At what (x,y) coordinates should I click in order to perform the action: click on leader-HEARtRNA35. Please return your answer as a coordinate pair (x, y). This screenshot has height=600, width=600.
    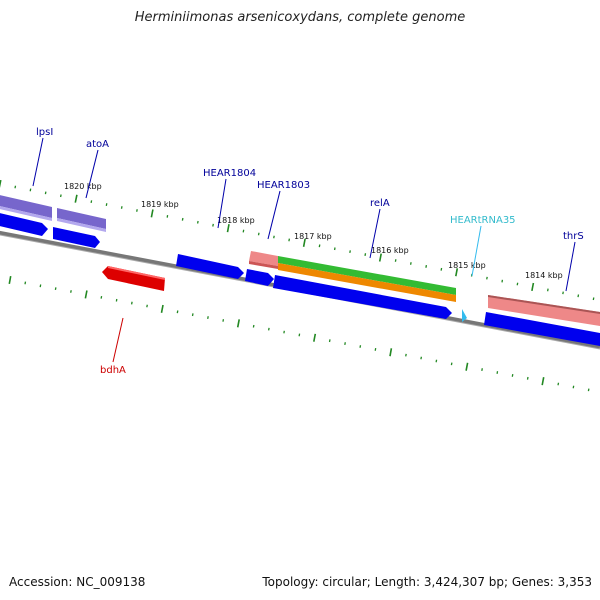
    Looking at the image, I should click on (476, 251).